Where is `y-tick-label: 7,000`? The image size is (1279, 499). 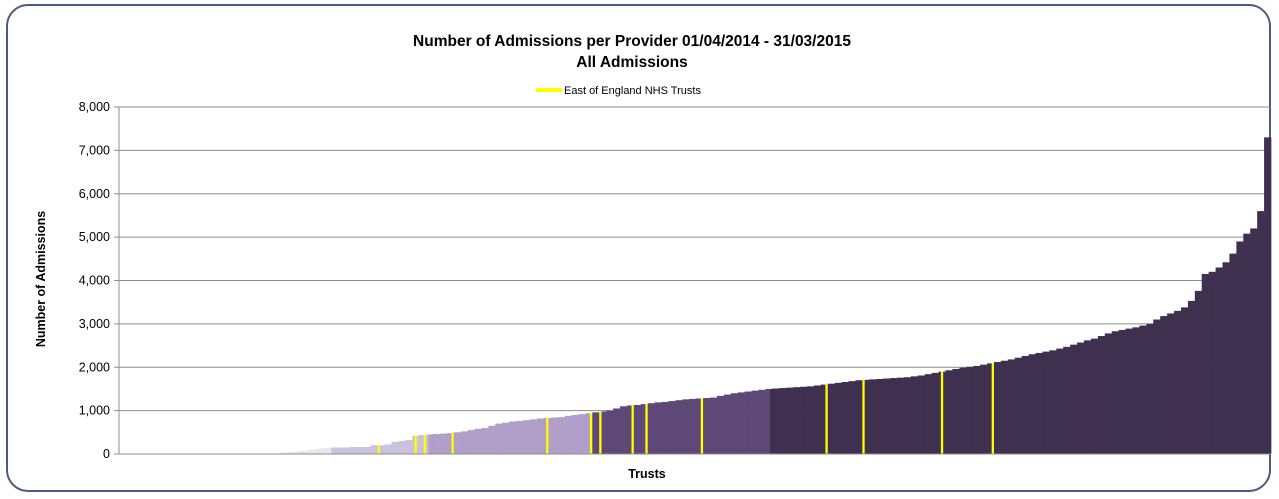
y-tick-label: 7,000 is located at coordinates (94, 150).